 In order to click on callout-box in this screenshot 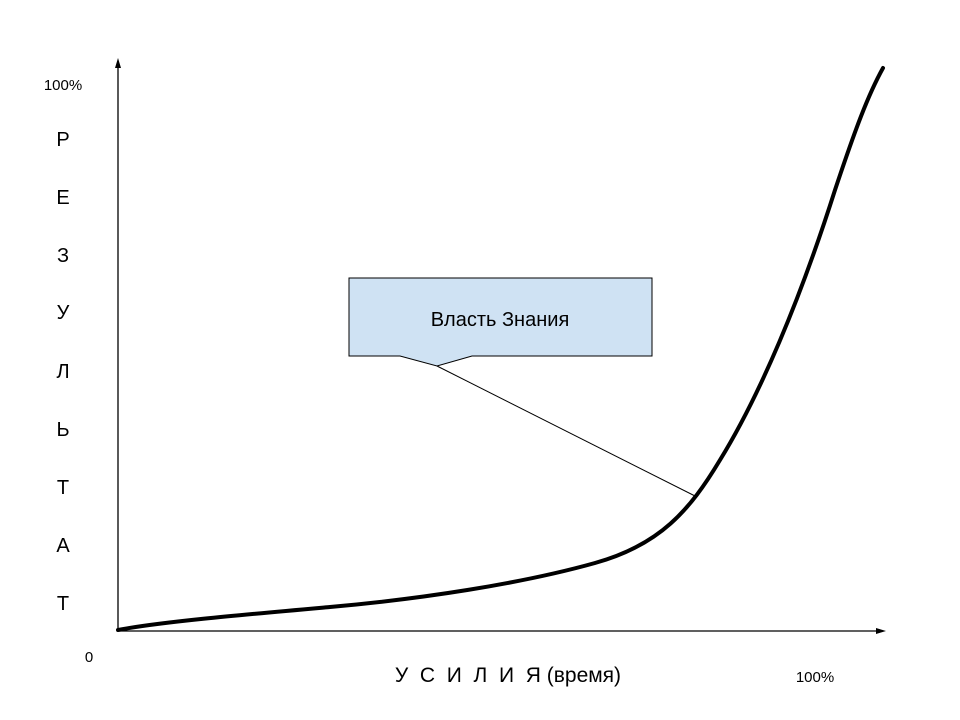, I will do `click(500, 322)`.